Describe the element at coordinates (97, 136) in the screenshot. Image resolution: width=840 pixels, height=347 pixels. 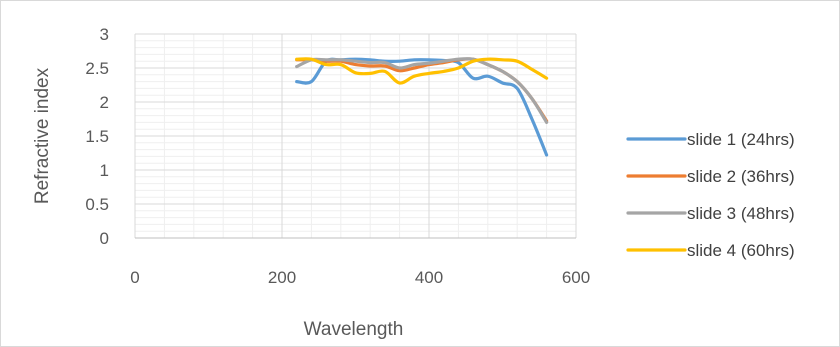
I see `y-tick-label: 1.5` at that location.